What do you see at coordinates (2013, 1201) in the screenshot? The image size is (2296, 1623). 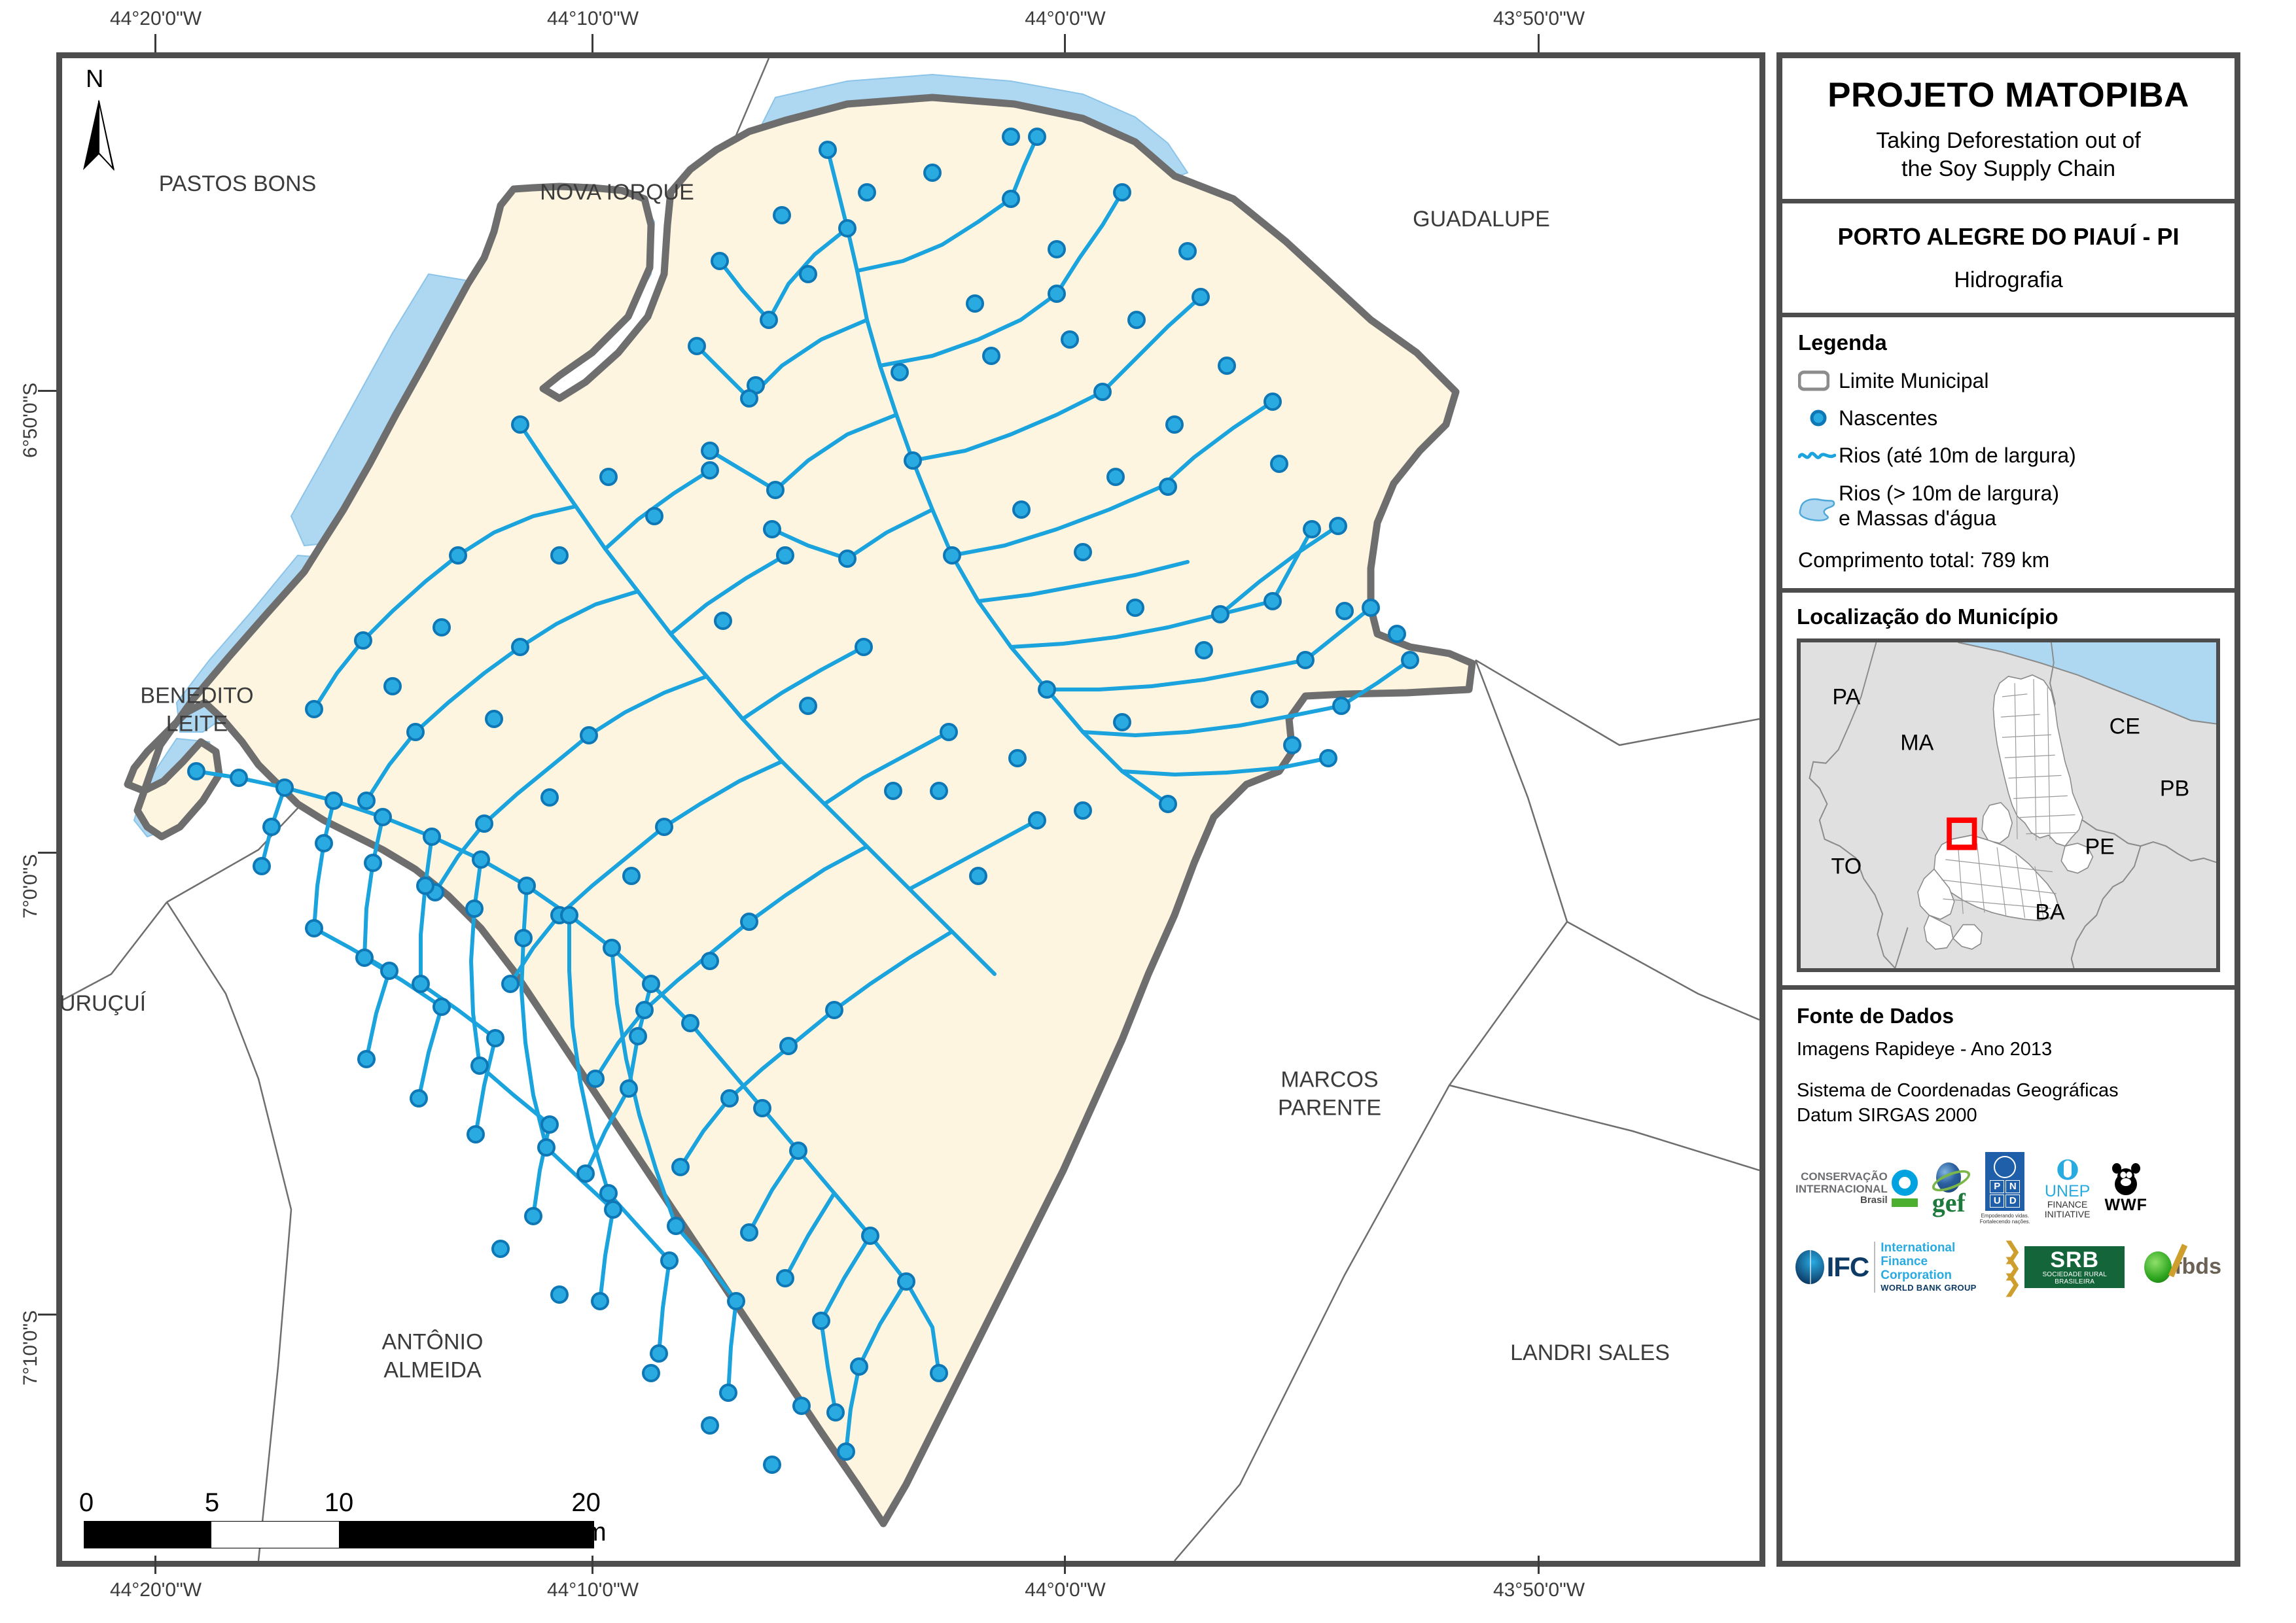 I see `pnud-letter-d: D` at bounding box center [2013, 1201].